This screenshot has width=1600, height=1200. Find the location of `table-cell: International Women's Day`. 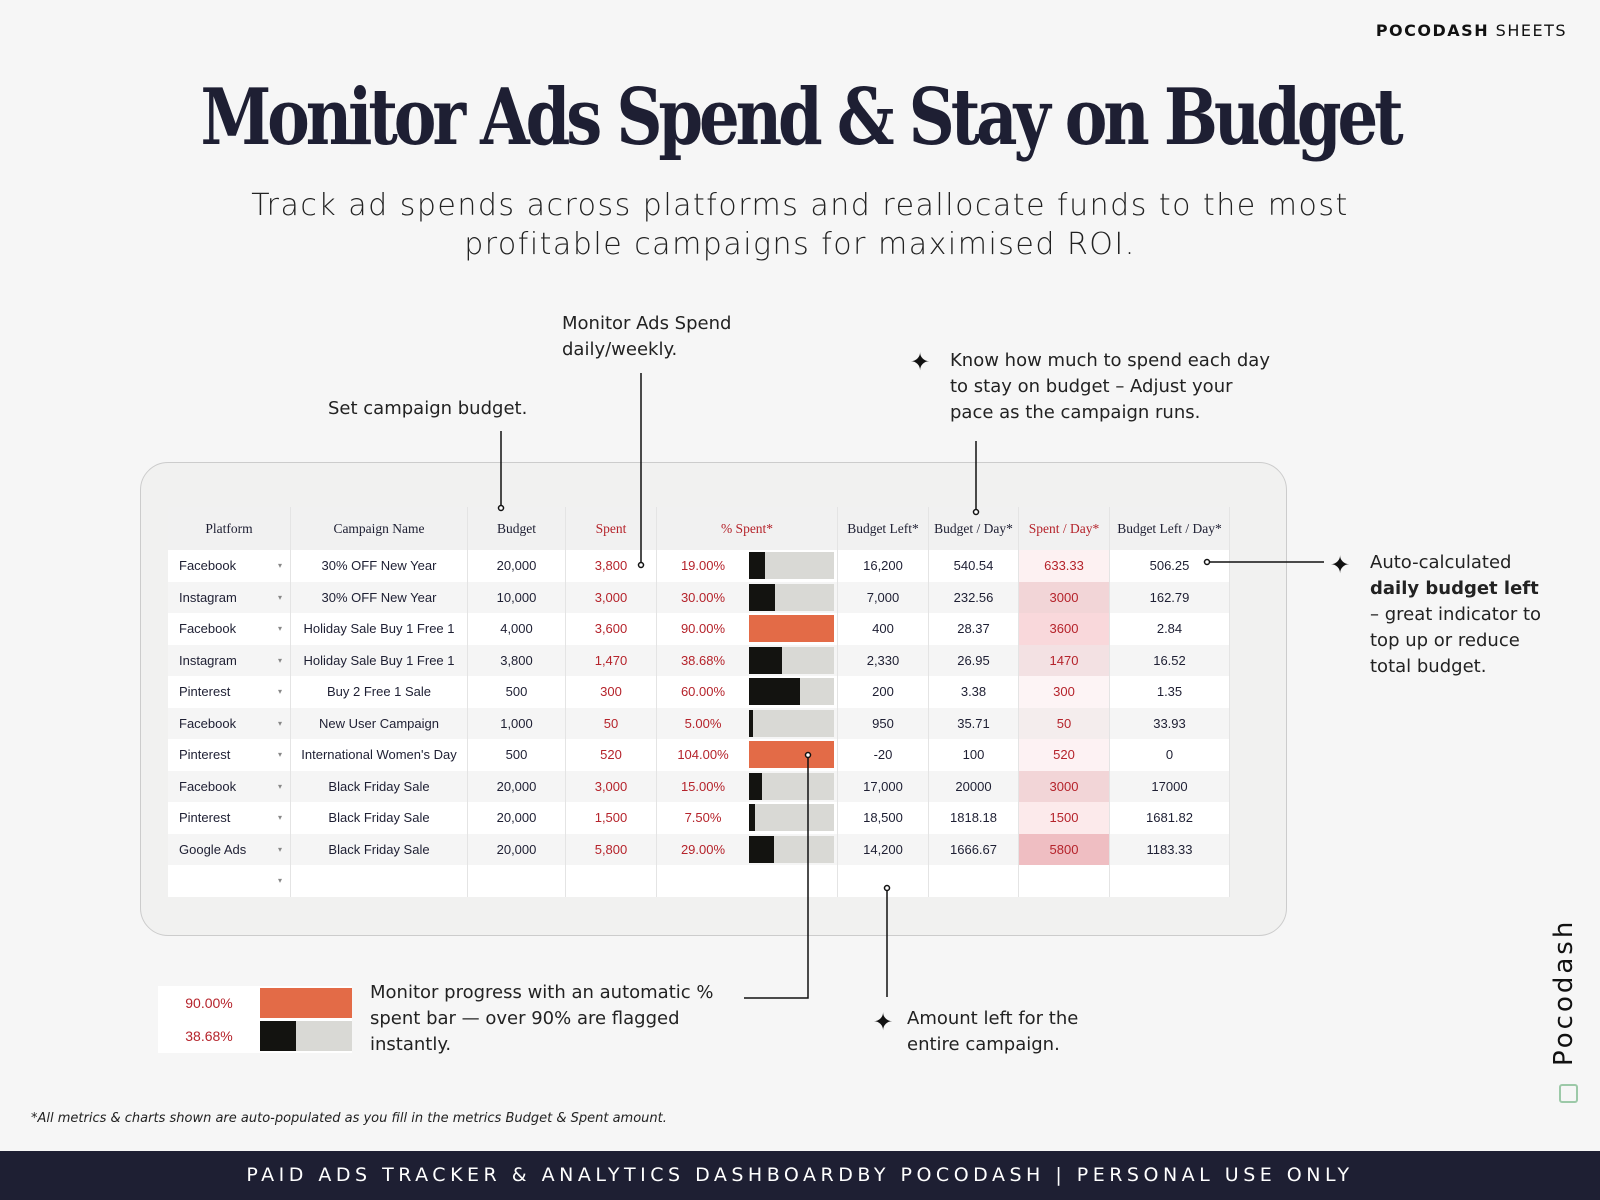

table-cell: International Women's Day is located at coordinates (379, 755).